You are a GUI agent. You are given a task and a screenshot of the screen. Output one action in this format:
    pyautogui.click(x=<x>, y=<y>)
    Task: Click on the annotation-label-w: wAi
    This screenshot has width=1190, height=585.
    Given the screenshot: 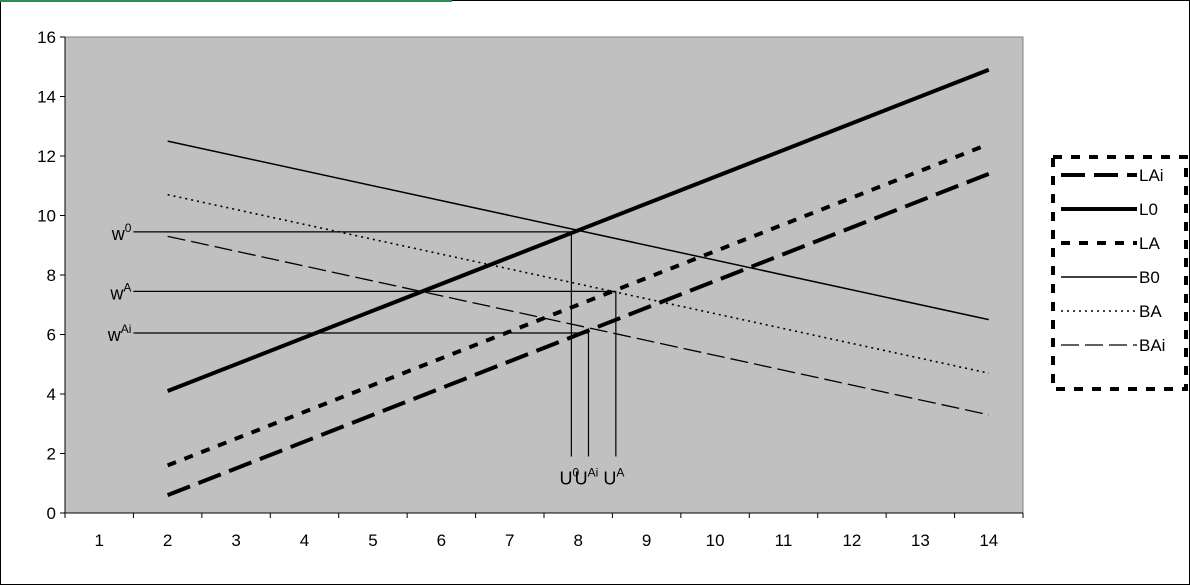 What is the action you would take?
    pyautogui.click(x=119, y=333)
    